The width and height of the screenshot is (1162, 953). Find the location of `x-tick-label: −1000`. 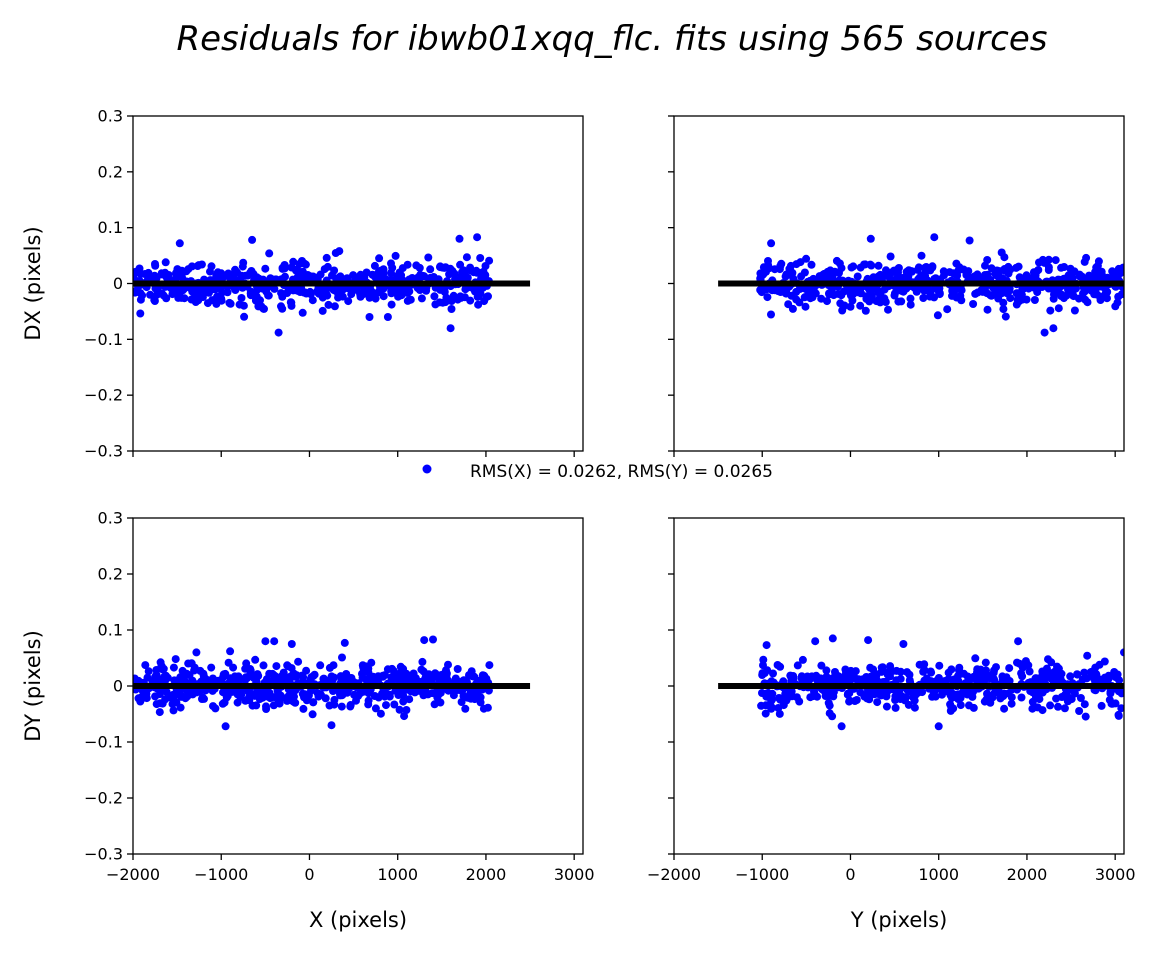

x-tick-label: −1000 is located at coordinates (221, 874).